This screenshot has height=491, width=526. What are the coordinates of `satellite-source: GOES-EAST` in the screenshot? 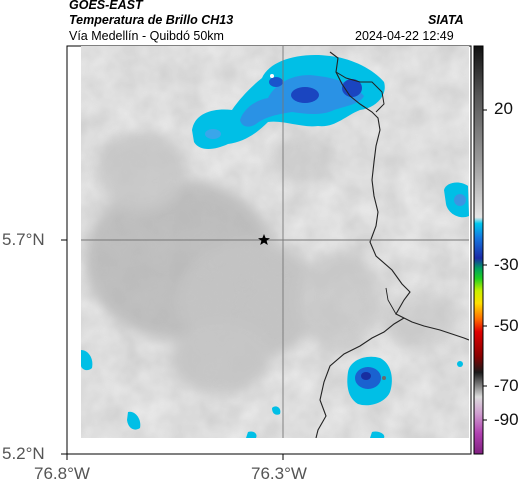 It's located at (106, 6).